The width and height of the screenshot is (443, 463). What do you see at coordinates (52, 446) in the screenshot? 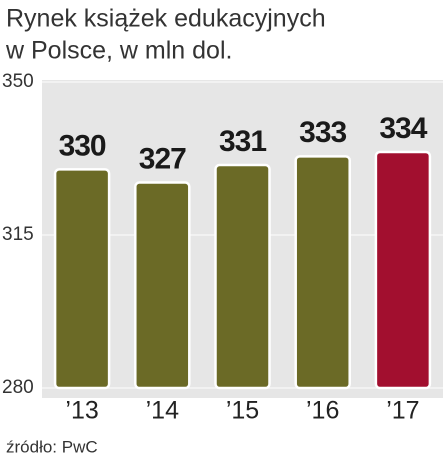
I see `source: źródło: PwC` at bounding box center [52, 446].